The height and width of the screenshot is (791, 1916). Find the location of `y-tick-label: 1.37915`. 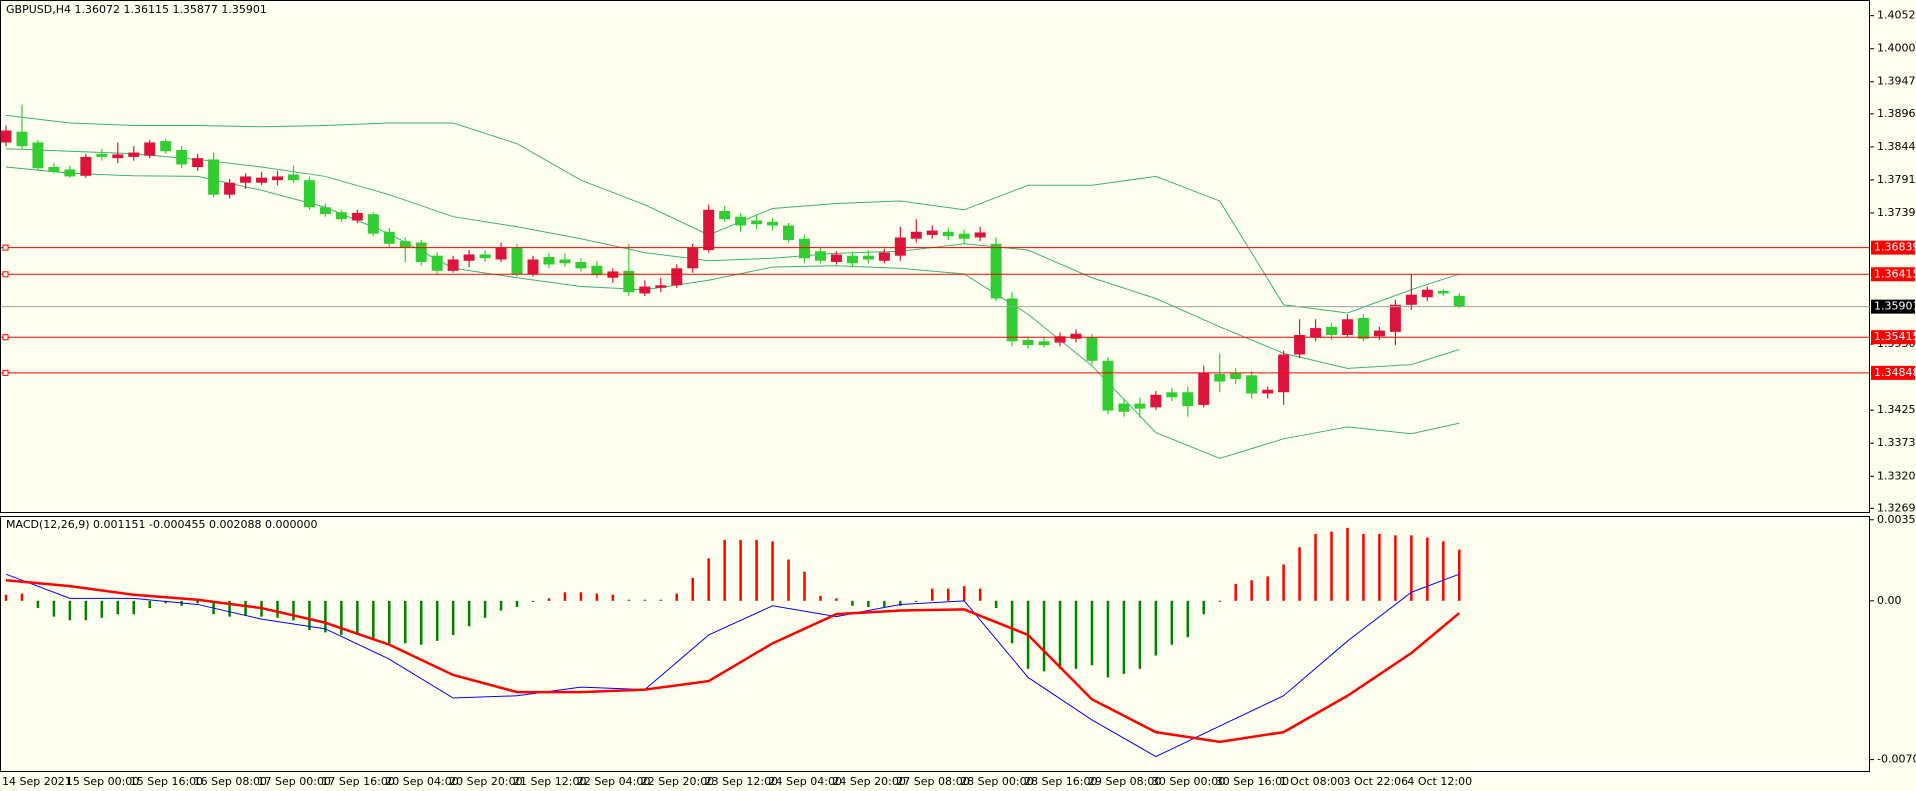

y-tick-label: 1.37915 is located at coordinates (1896, 179).